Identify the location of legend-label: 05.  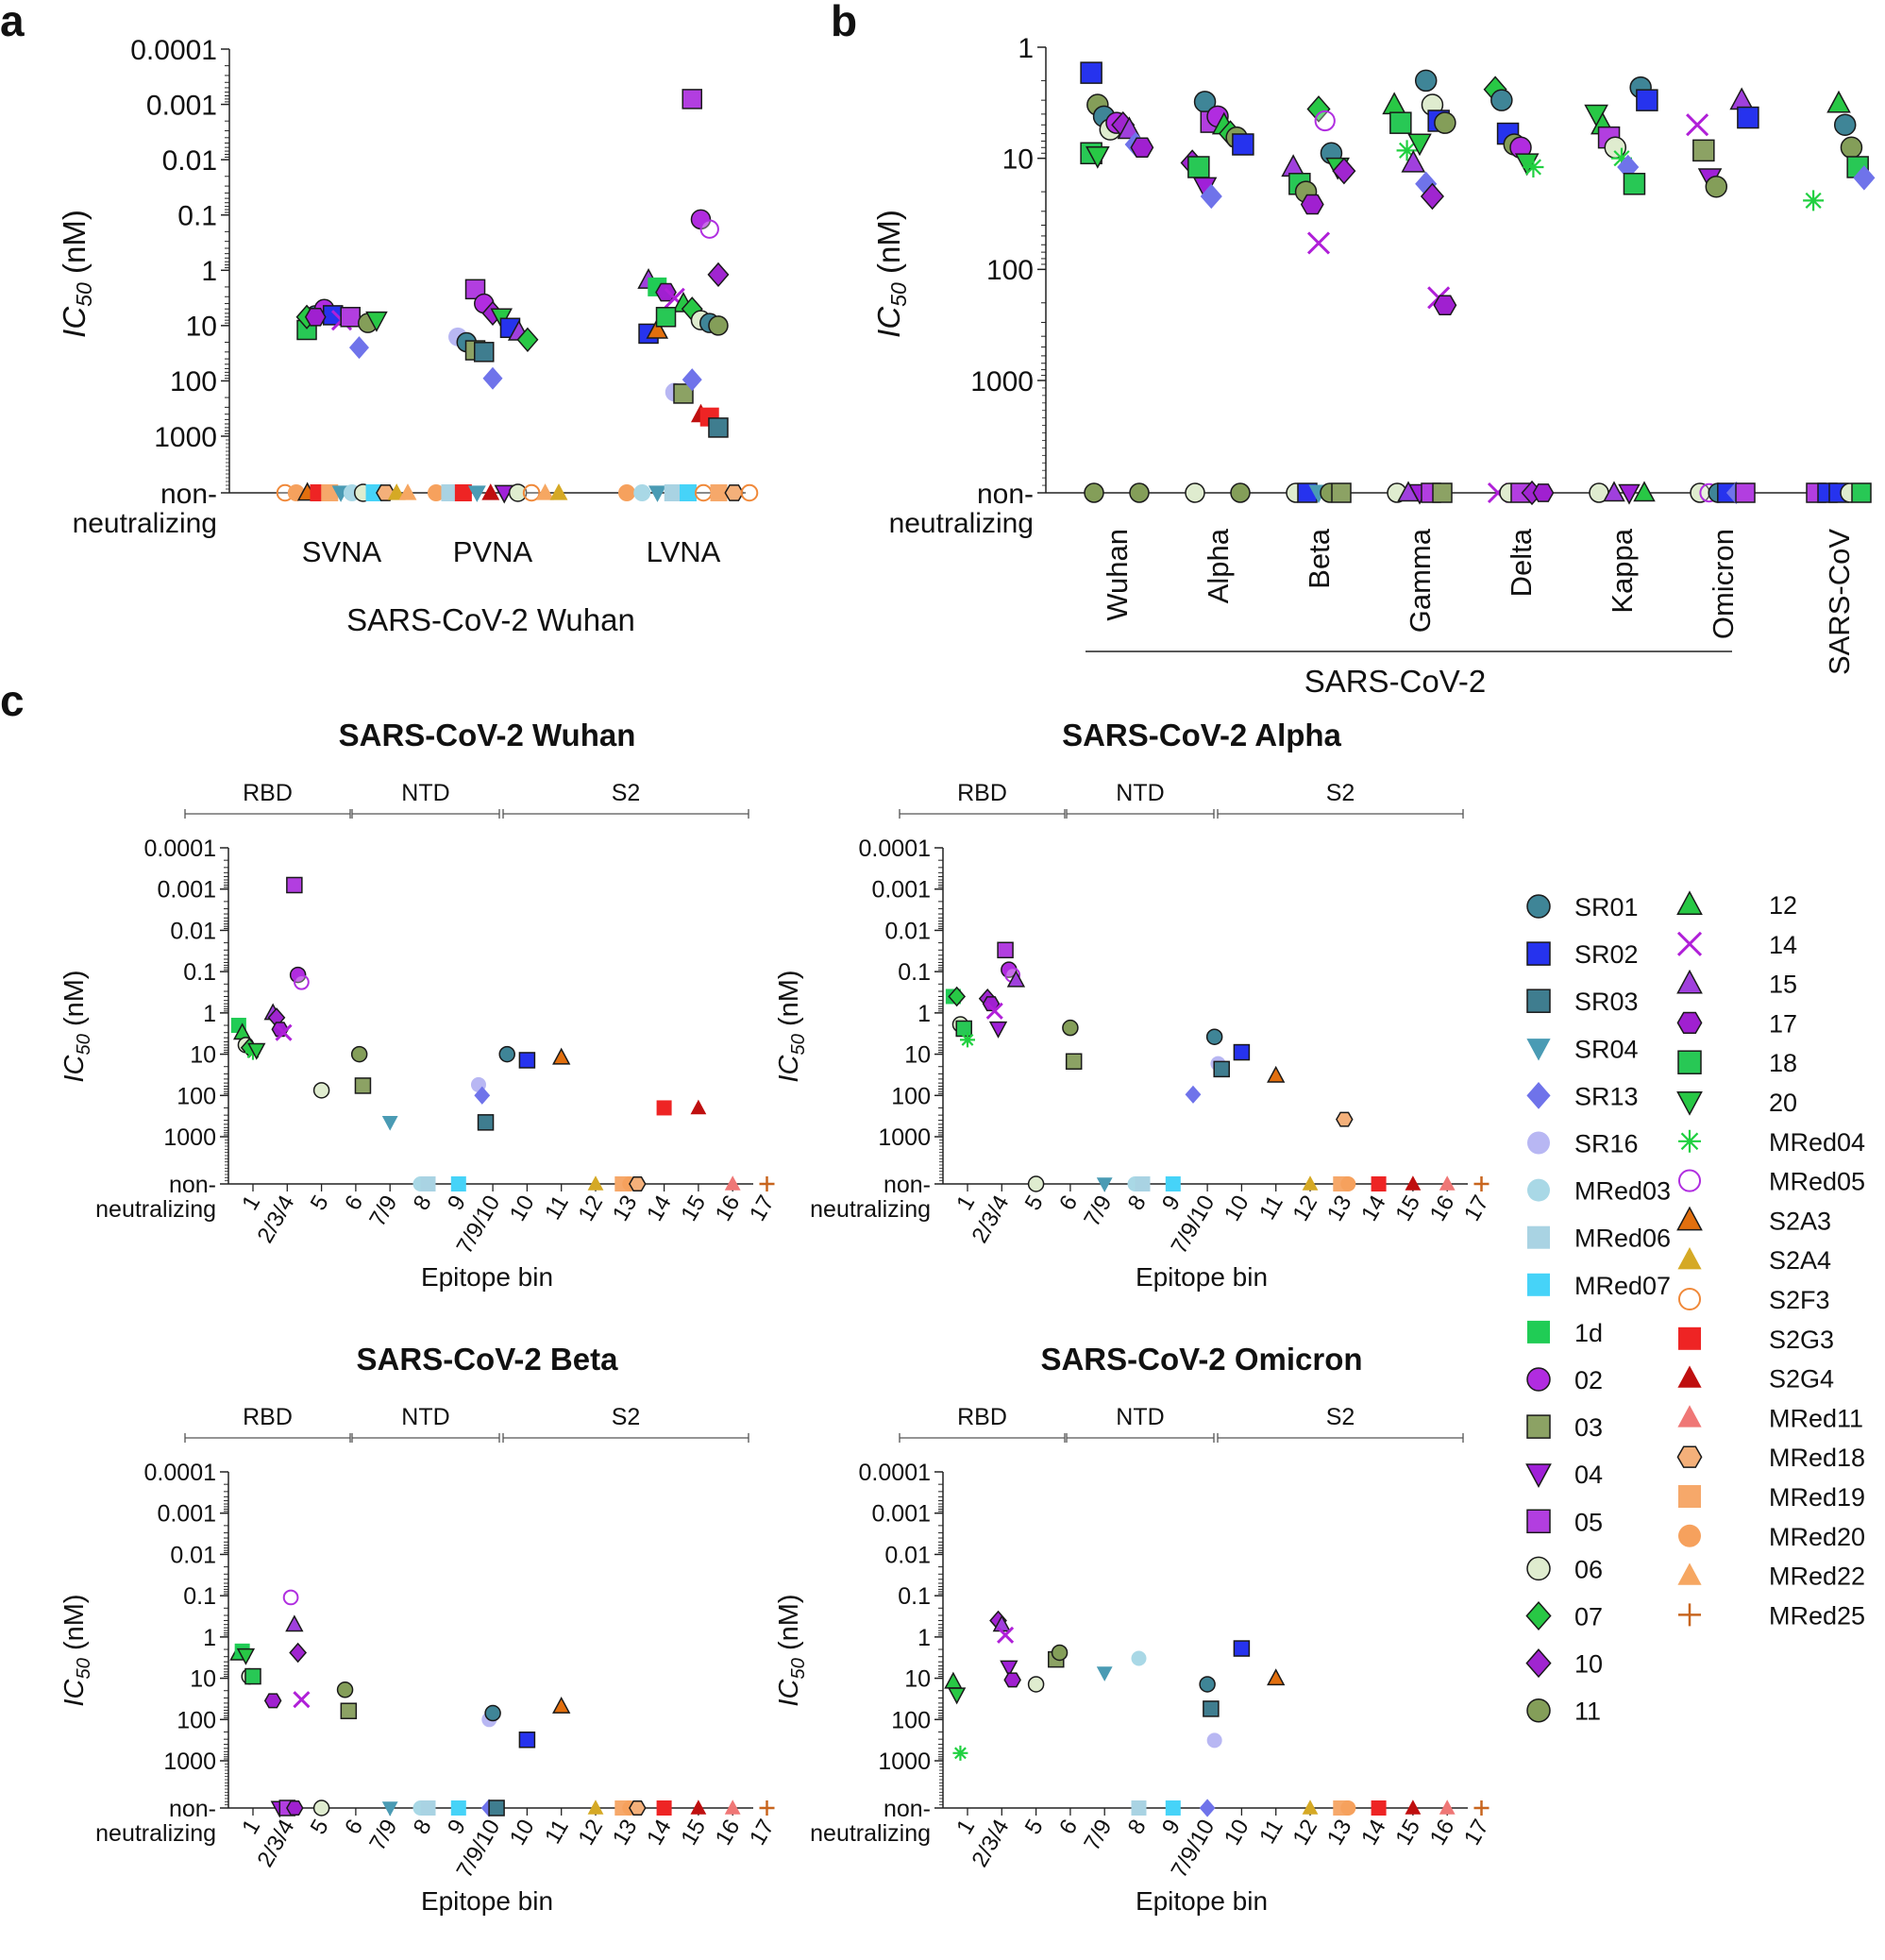
(1588, 1522).